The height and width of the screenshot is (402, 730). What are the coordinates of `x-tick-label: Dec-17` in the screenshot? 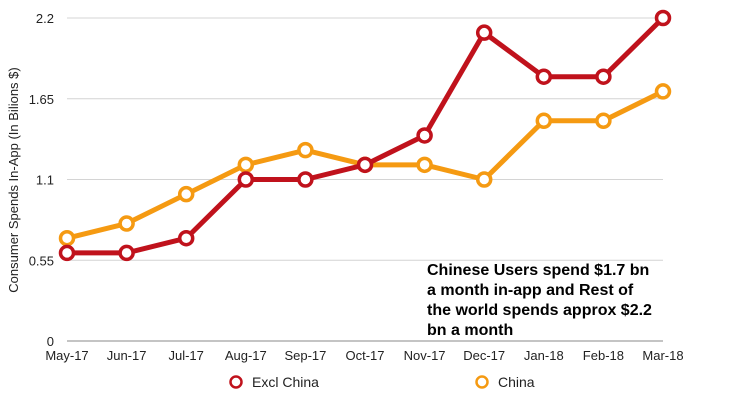 It's located at (484, 355).